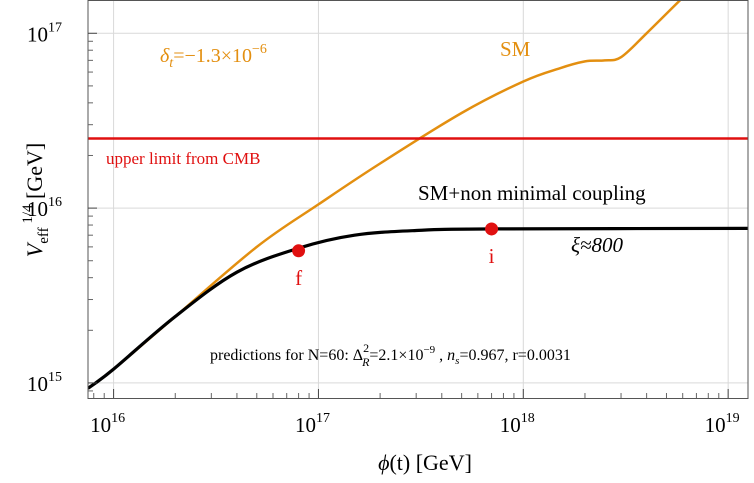 This screenshot has height=483, width=754. I want to click on nonminimal-label: SM+non minimal coupling, so click(532, 193).